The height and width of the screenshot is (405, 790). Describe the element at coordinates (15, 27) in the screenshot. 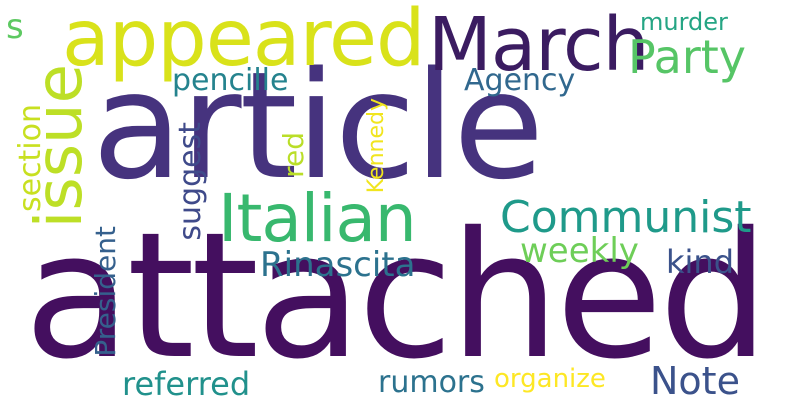

I see `word-s: s` at that location.